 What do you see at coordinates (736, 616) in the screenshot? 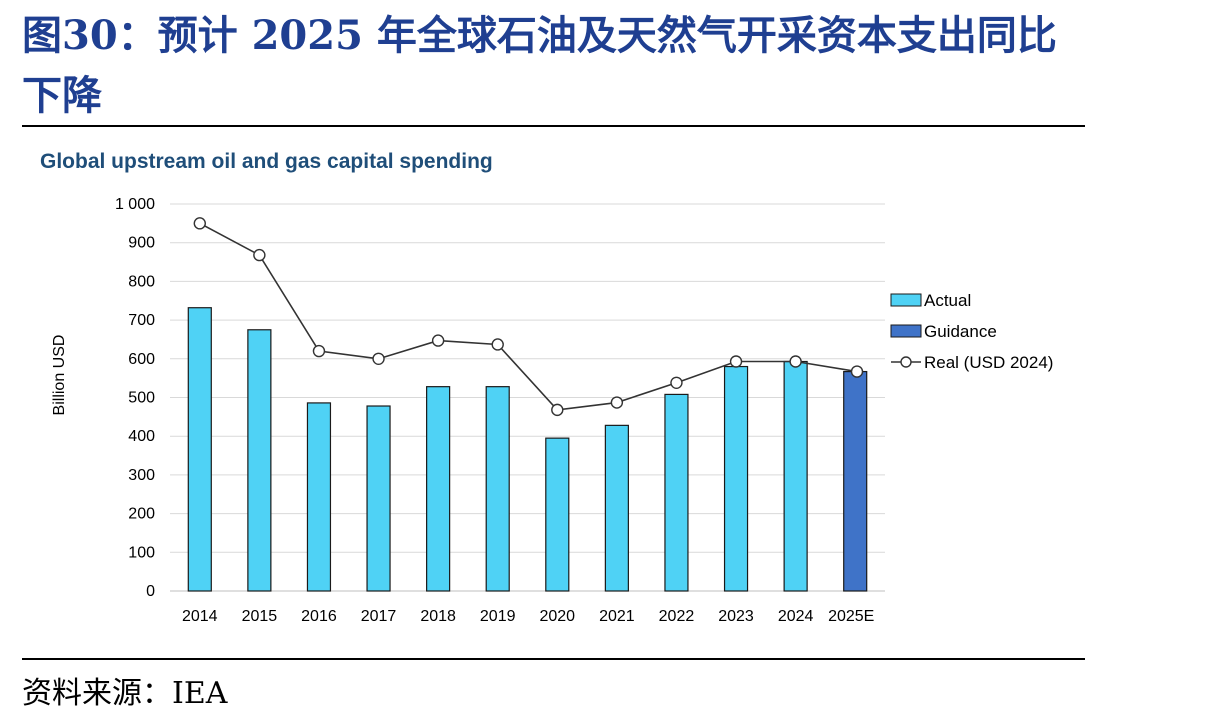
I see `x-tick-label: 2023` at bounding box center [736, 616].